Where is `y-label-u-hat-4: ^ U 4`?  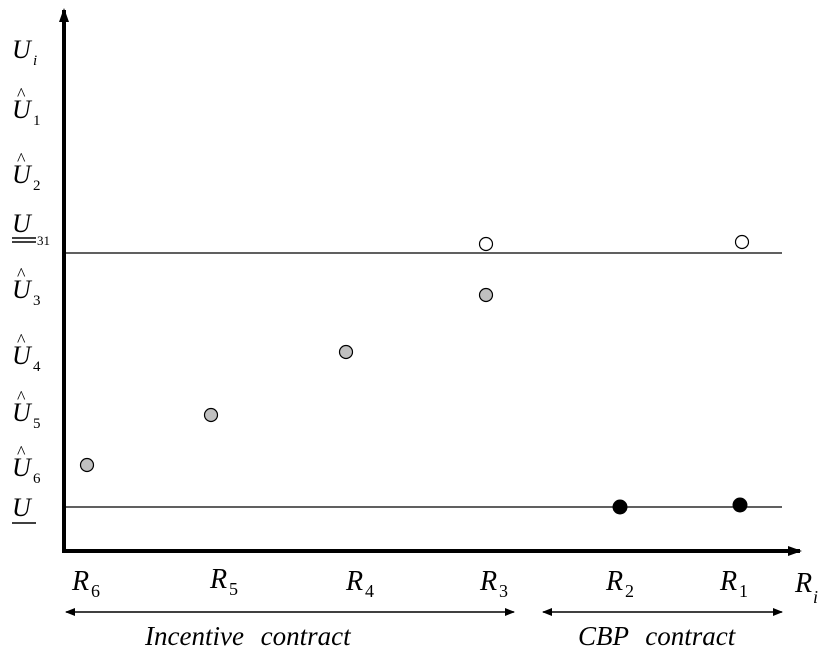 y-label-u-hat-4: ^ U 4 is located at coordinates (26, 352).